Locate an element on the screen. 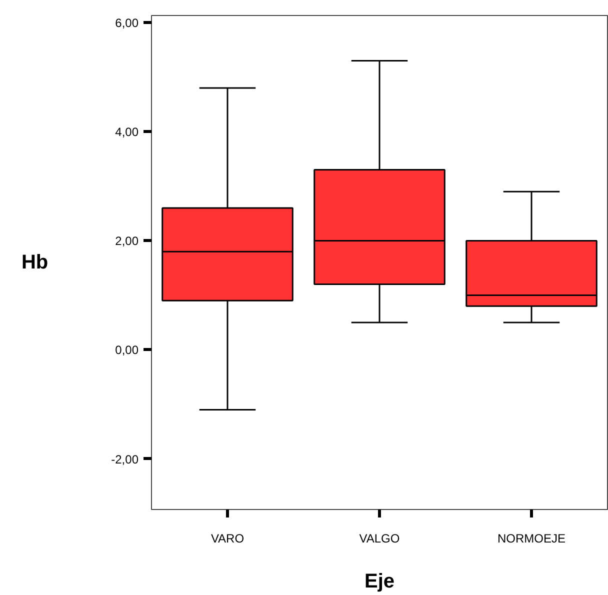  x-tick-label: VARO is located at coordinates (227, 539).